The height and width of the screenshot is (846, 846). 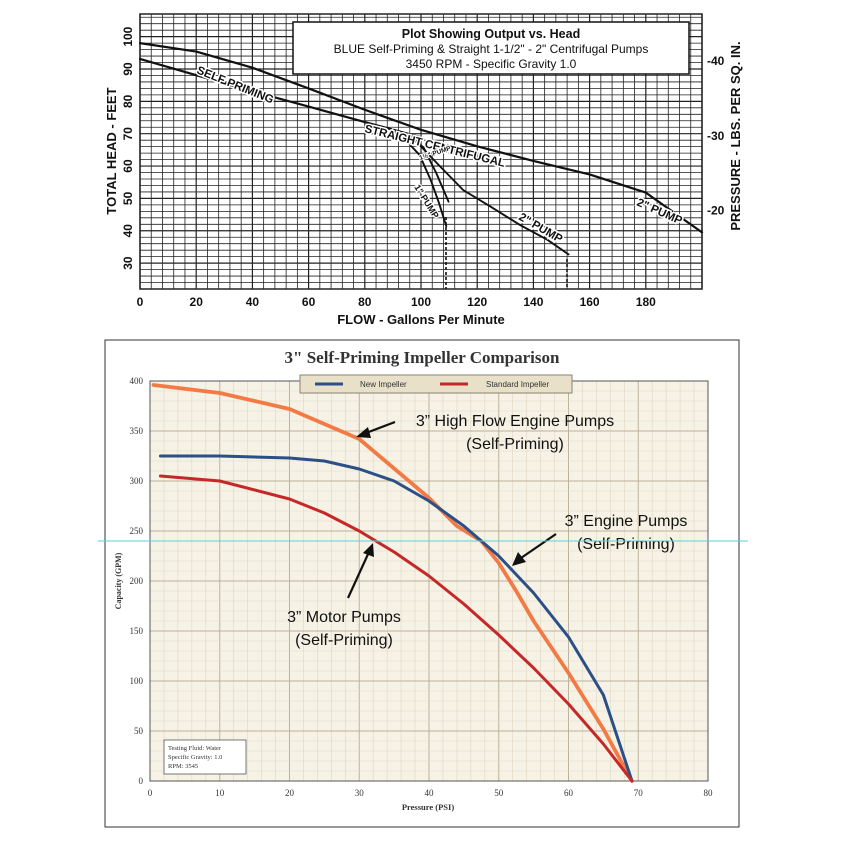 I want to click on annotation-arrows, so click(x=451, y=509).